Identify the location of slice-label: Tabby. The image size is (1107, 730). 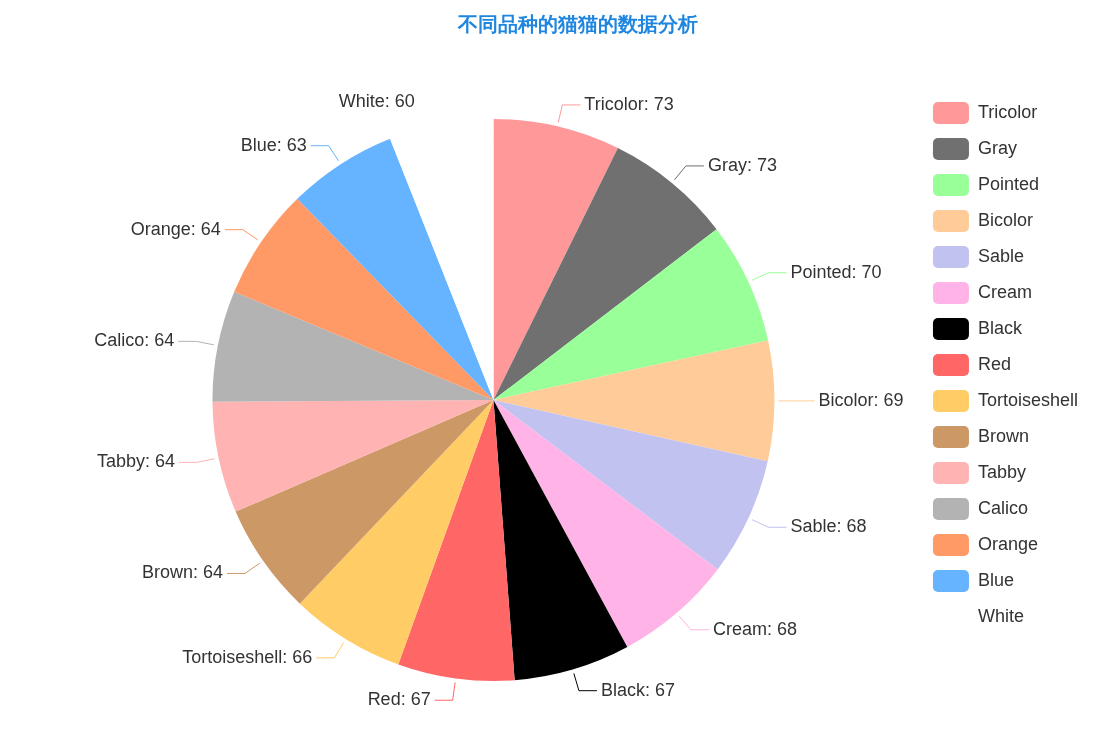
(120, 461).